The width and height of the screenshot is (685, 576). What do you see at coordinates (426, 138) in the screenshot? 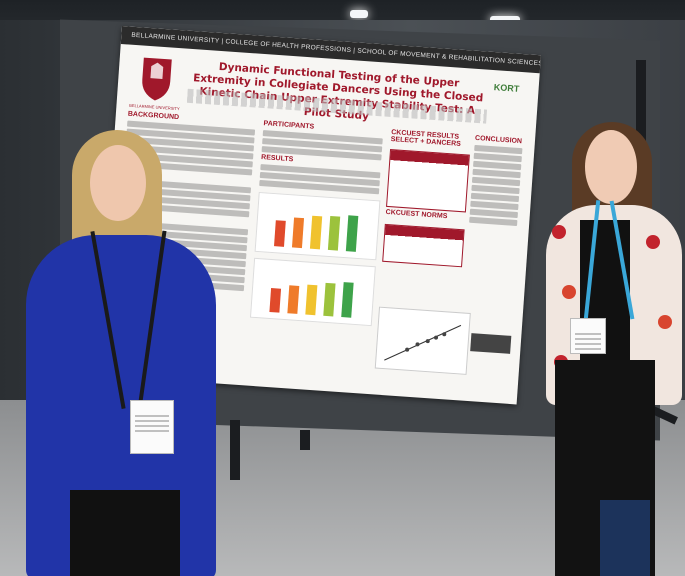
I see `table-heading: CKCUEST RESULTS SELECT + DANCERS` at bounding box center [426, 138].